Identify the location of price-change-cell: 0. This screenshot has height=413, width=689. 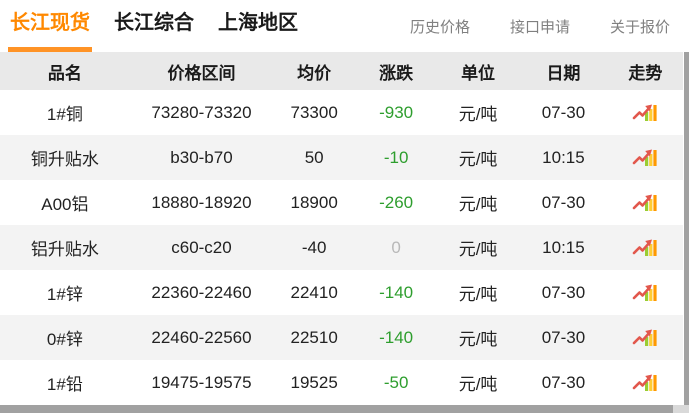
(396, 247).